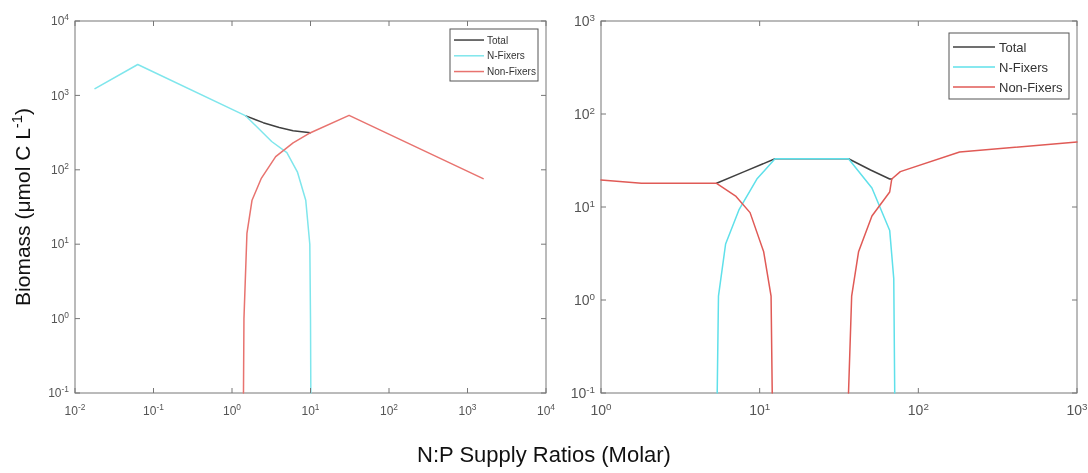 The image size is (1088, 473). Describe the element at coordinates (60, 20) in the screenshot. I see `y-tick-label: 10$^{4}$` at that location.